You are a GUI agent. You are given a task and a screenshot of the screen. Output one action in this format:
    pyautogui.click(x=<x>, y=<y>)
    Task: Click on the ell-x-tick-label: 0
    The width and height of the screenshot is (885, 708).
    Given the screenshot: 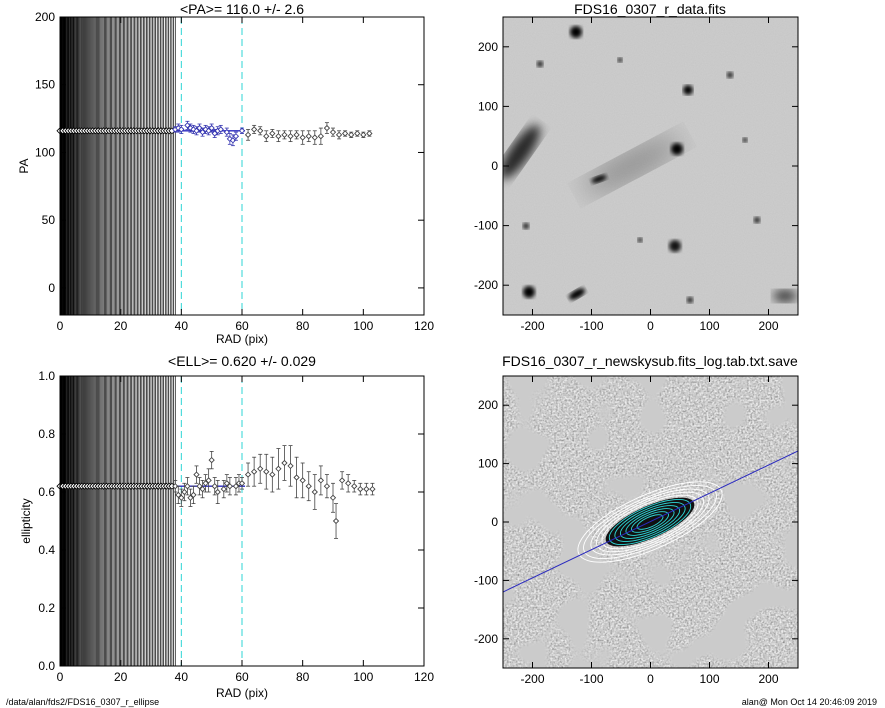 What is the action you would take?
    pyautogui.click(x=60, y=677)
    